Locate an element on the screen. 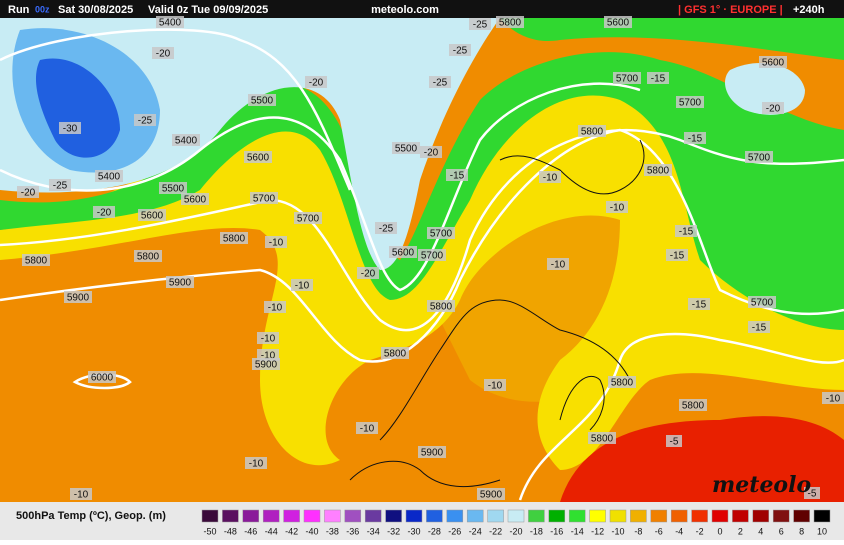  contour-label: 5900 is located at coordinates (180, 283).